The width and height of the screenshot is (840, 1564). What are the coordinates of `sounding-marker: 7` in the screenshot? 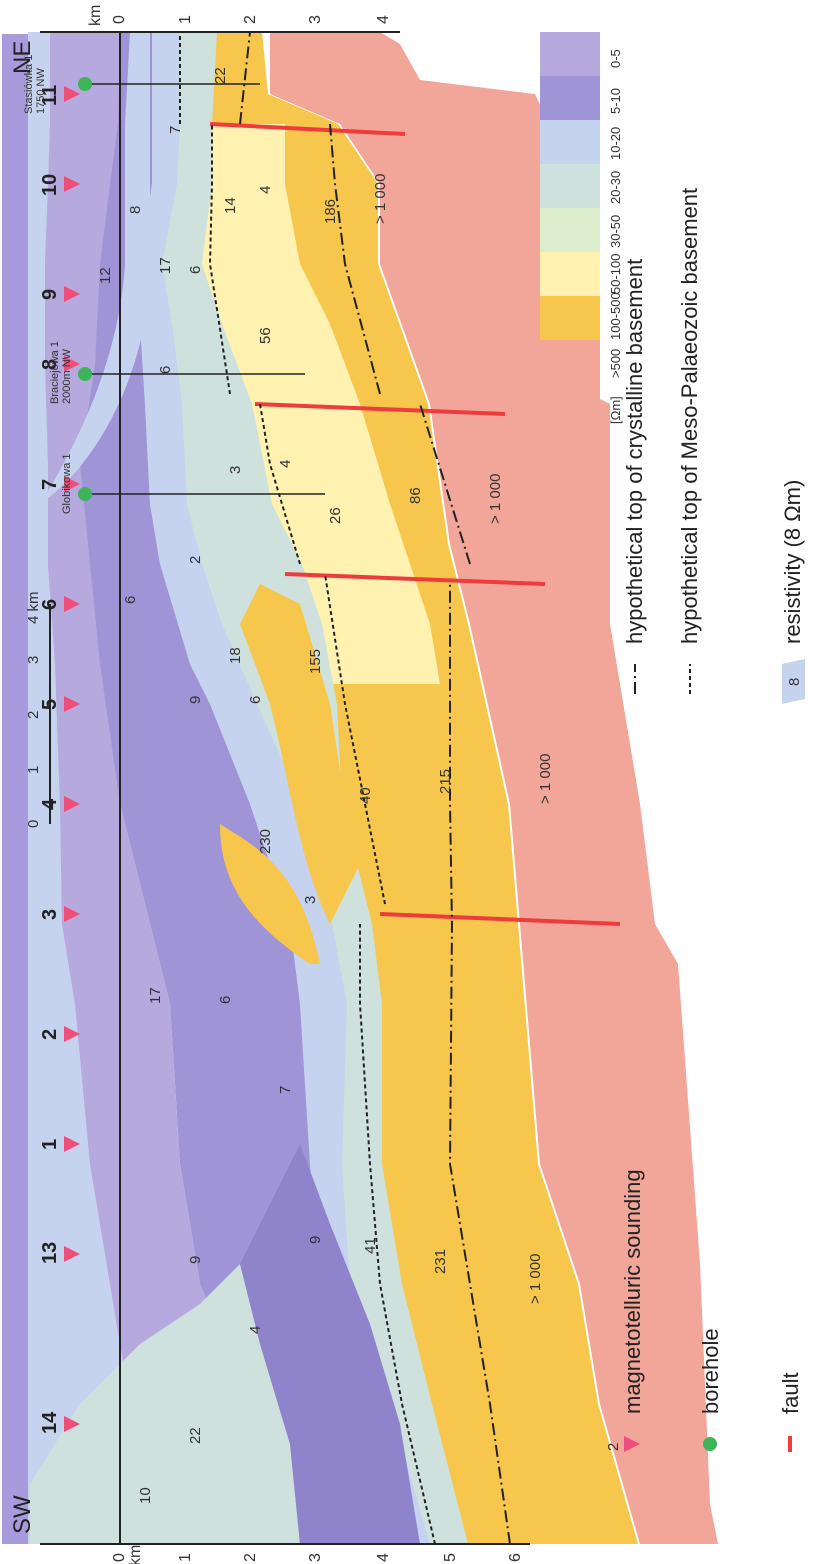 It's located at (59, 484).